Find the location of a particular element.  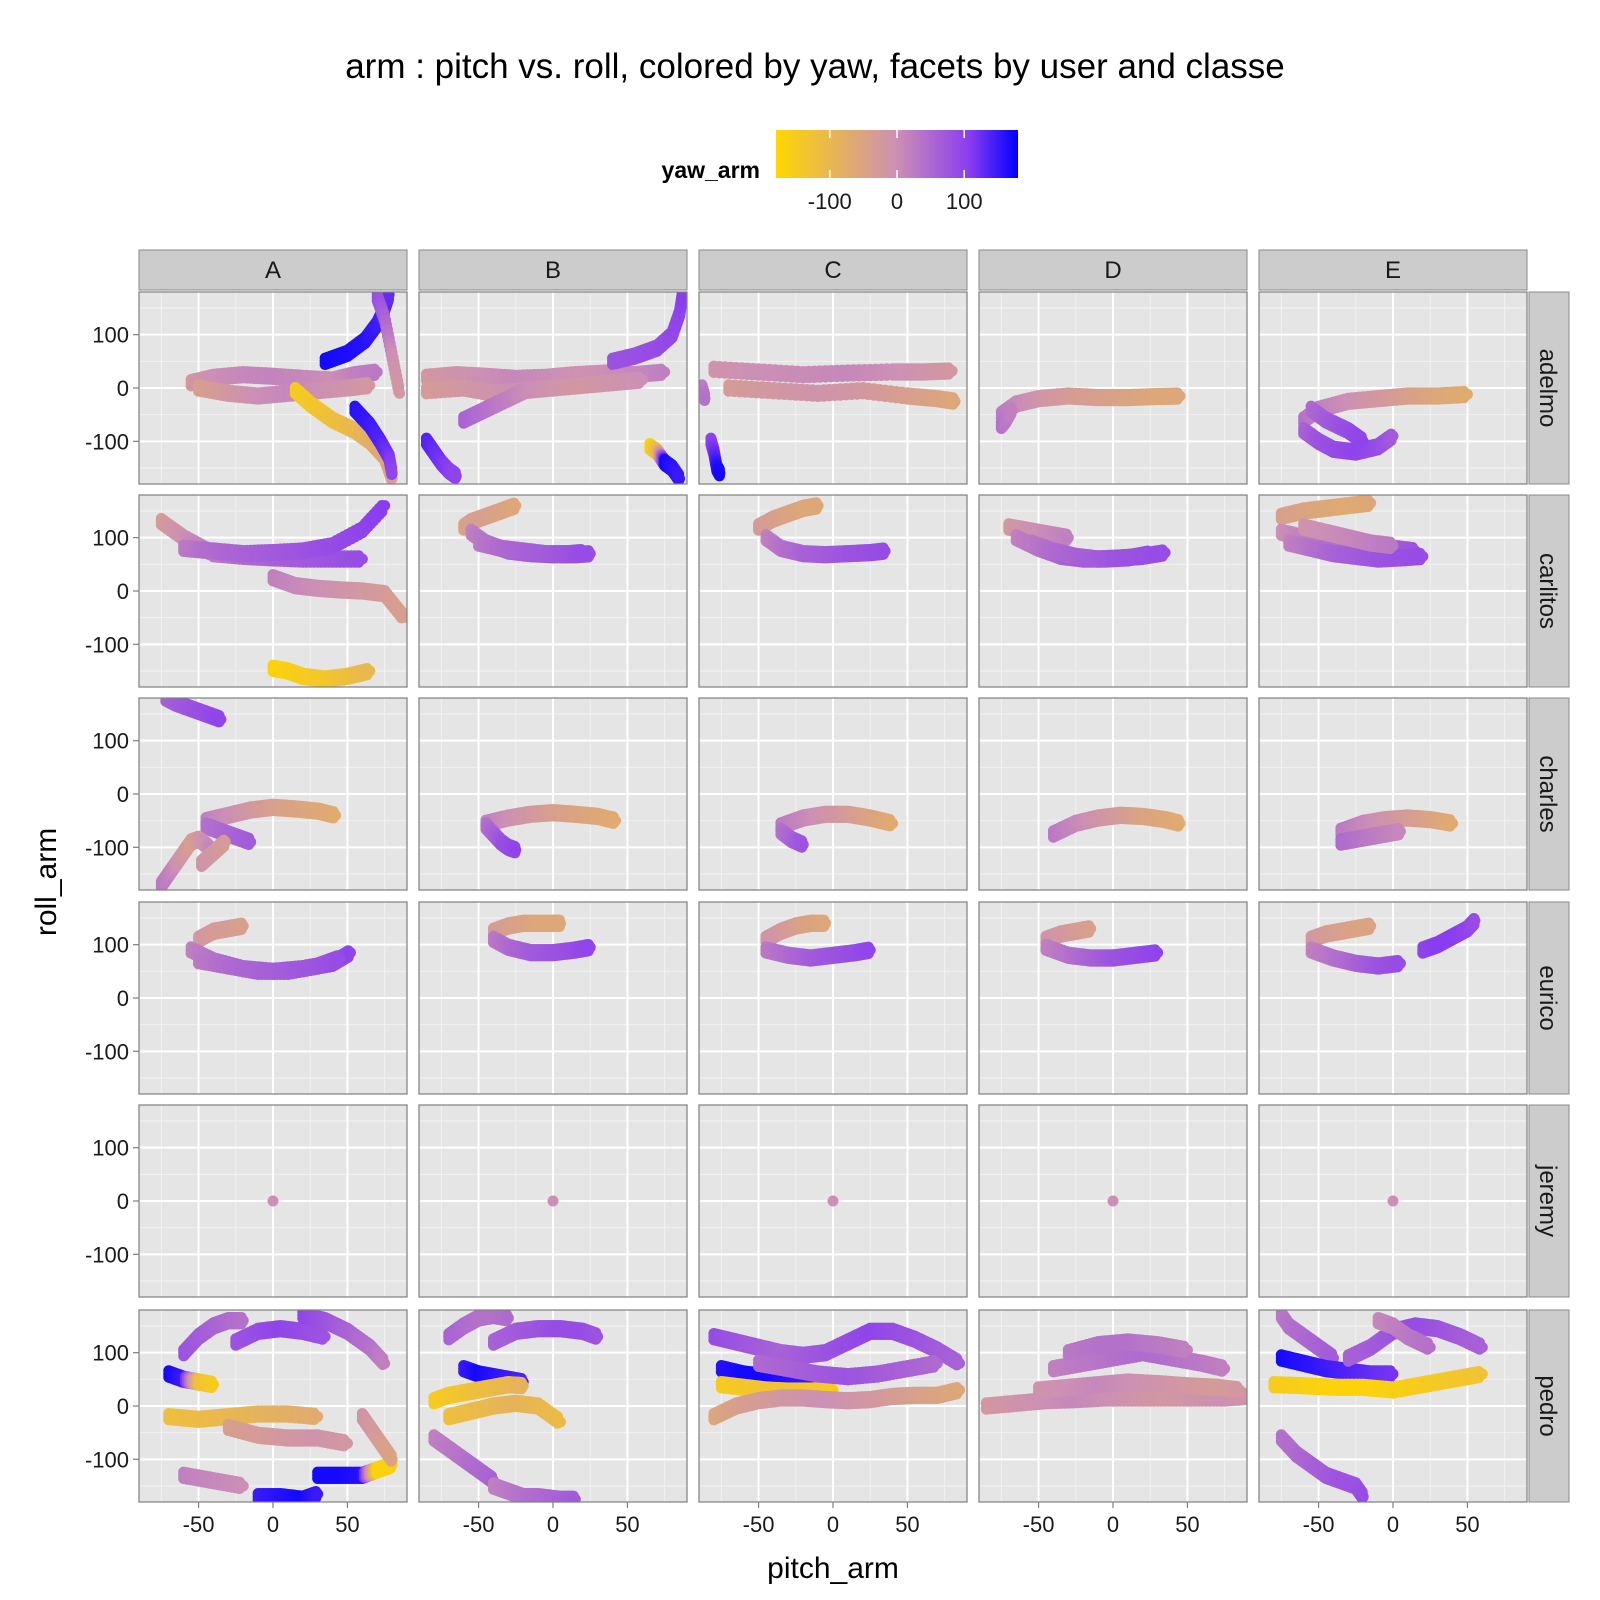

panel-carlitos-D is located at coordinates (1113, 591).